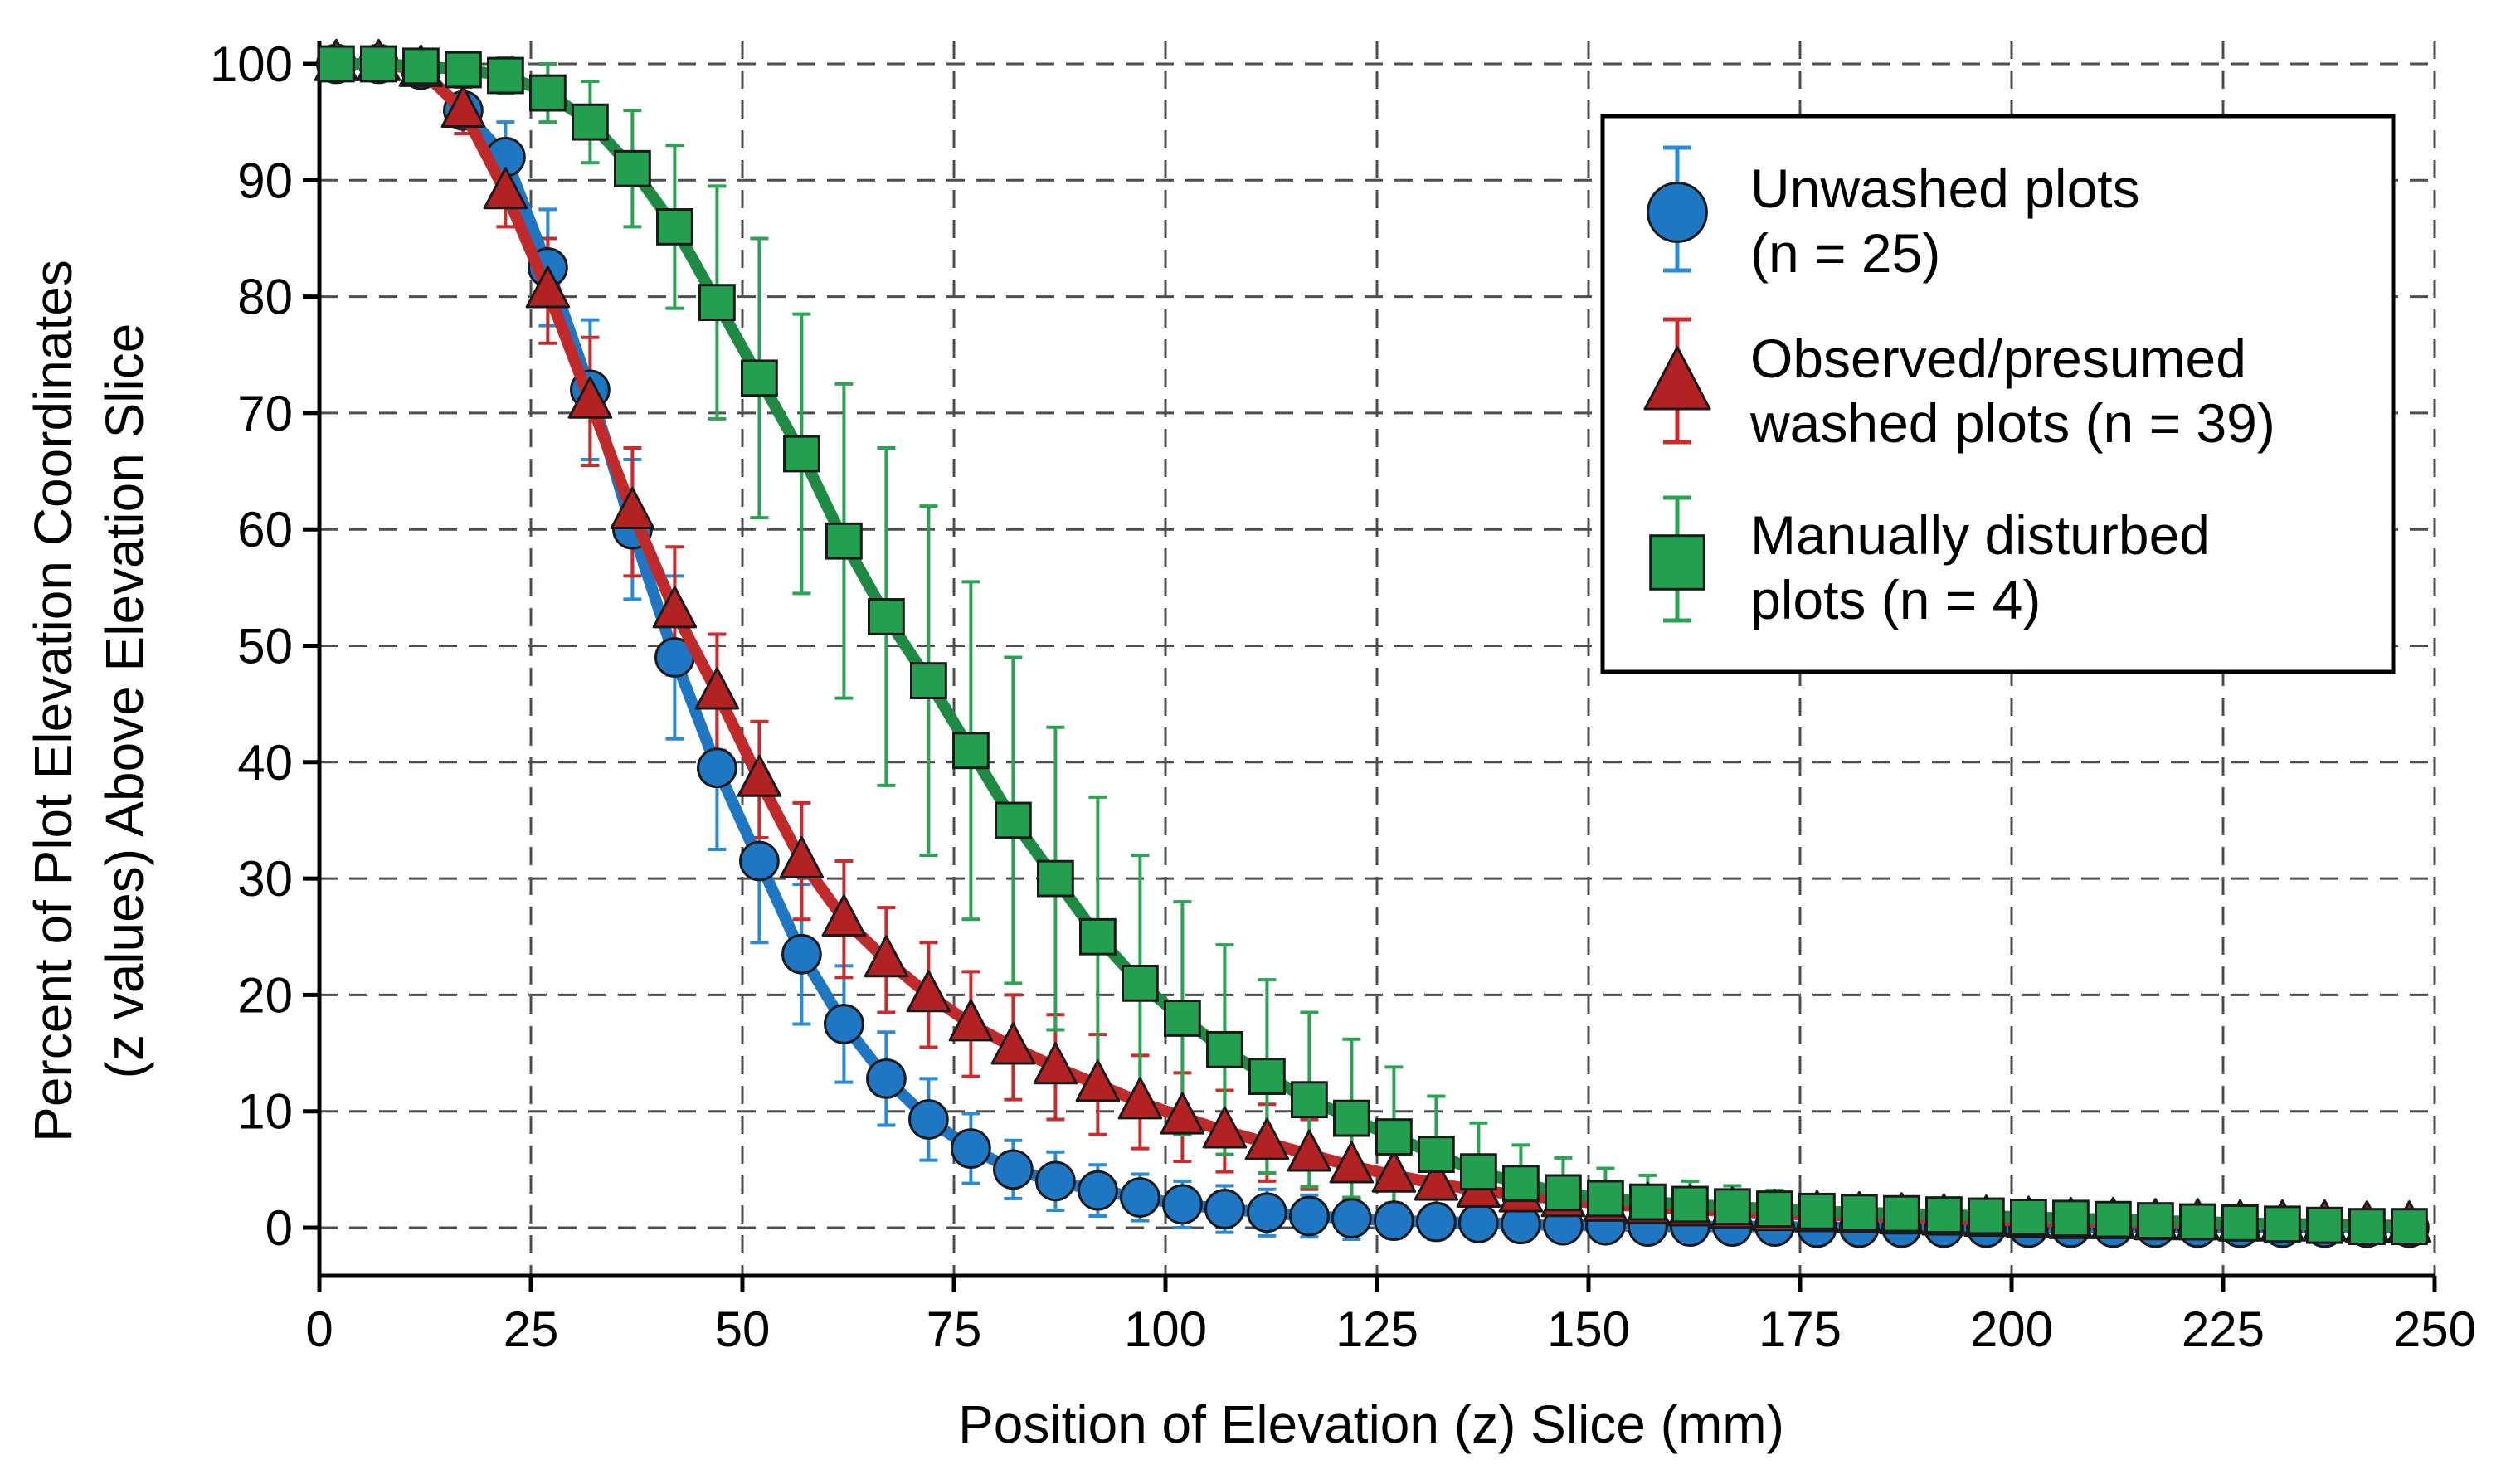  Describe the element at coordinates (1998, 394) in the screenshot. I see `legend-box` at that location.